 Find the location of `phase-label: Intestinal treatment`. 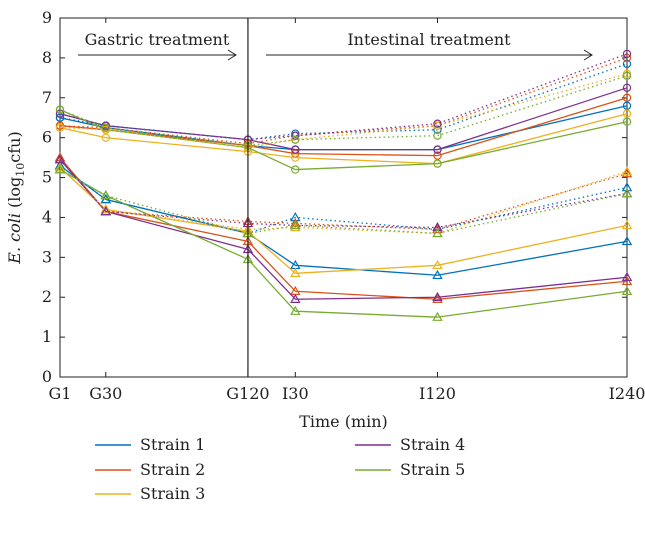

phase-label: Intestinal treatment is located at coordinates (429, 39).